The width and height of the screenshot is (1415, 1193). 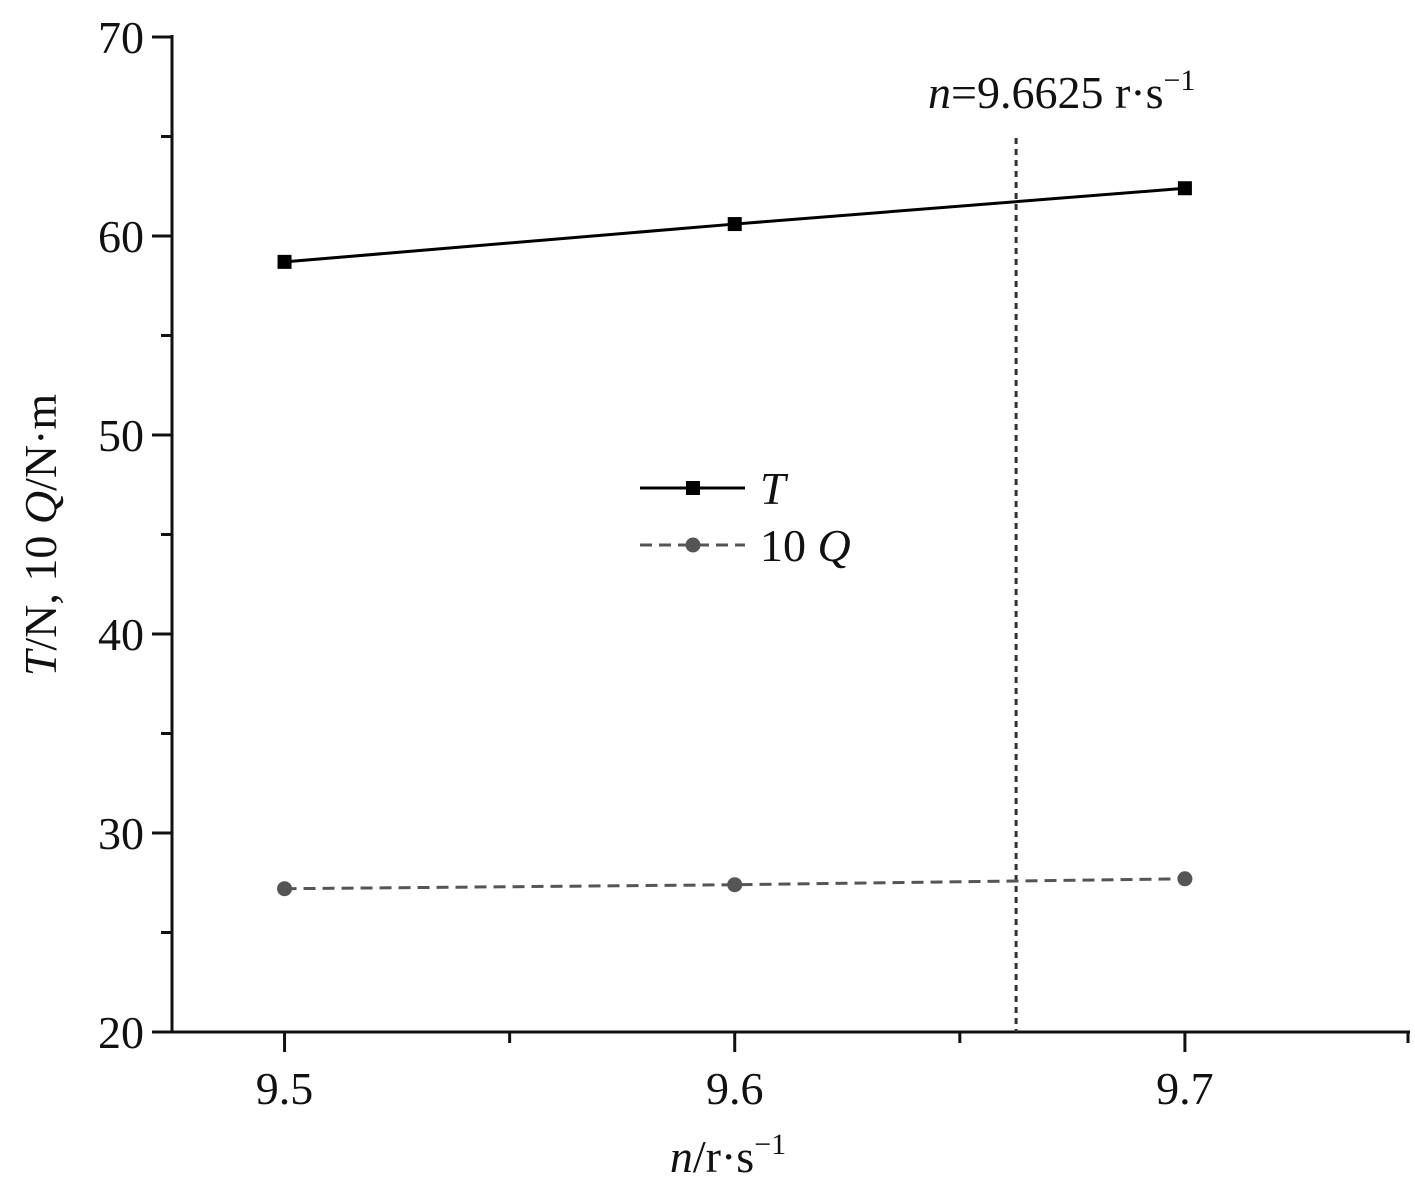 I want to click on legend-label-prefix: 10, so click(x=789, y=545).